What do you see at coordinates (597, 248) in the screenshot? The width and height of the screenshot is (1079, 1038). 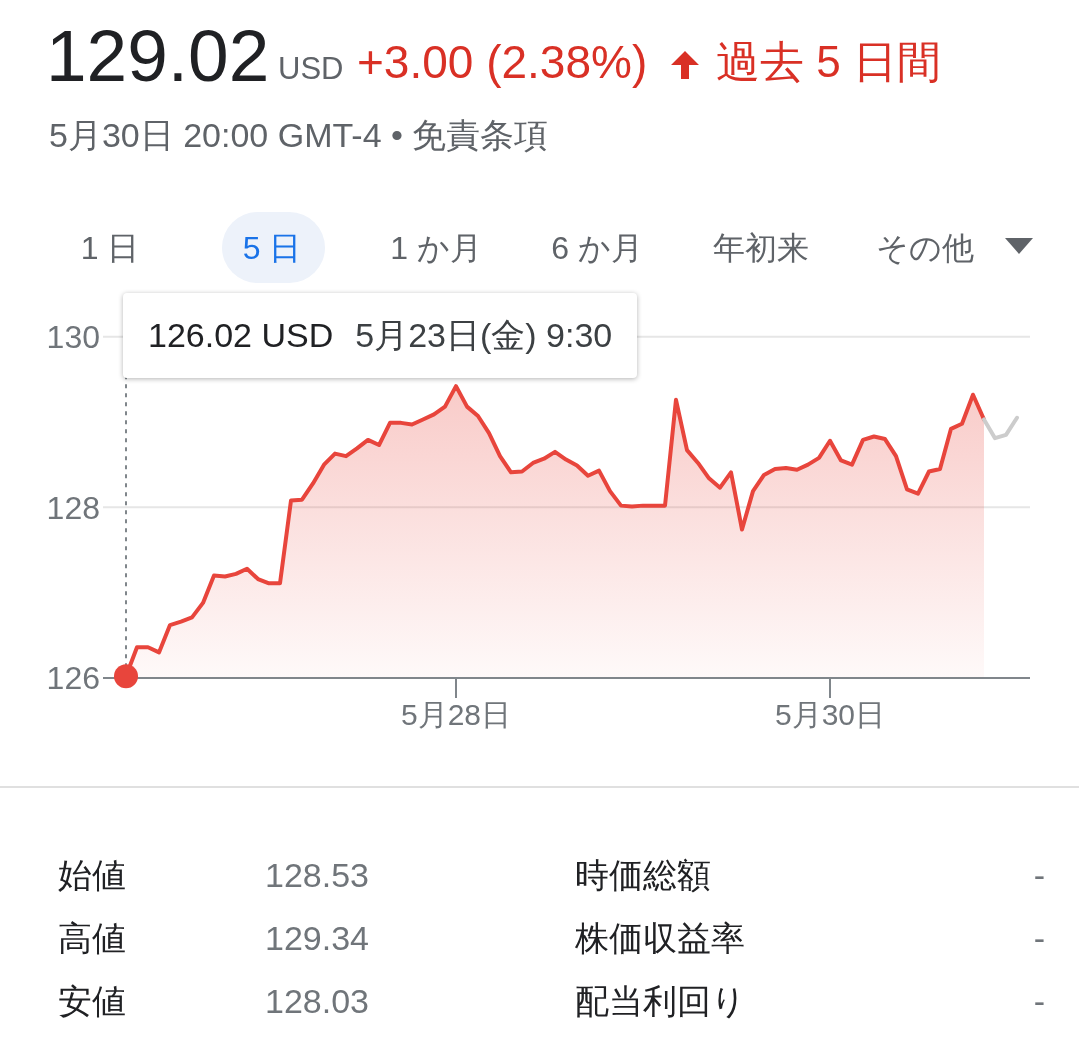 I see `text: 6 か月` at bounding box center [597, 248].